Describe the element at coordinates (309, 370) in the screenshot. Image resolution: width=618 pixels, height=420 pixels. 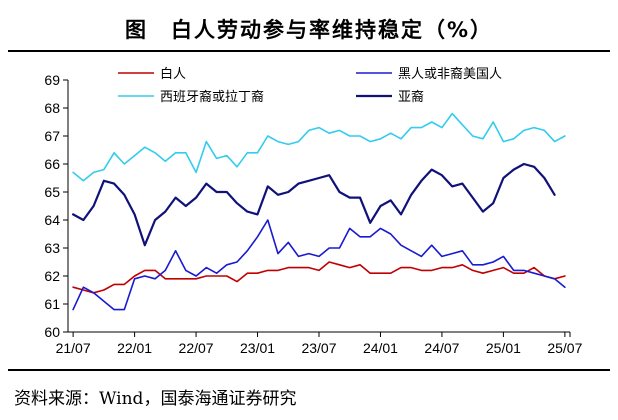
I see `source-divider` at that location.